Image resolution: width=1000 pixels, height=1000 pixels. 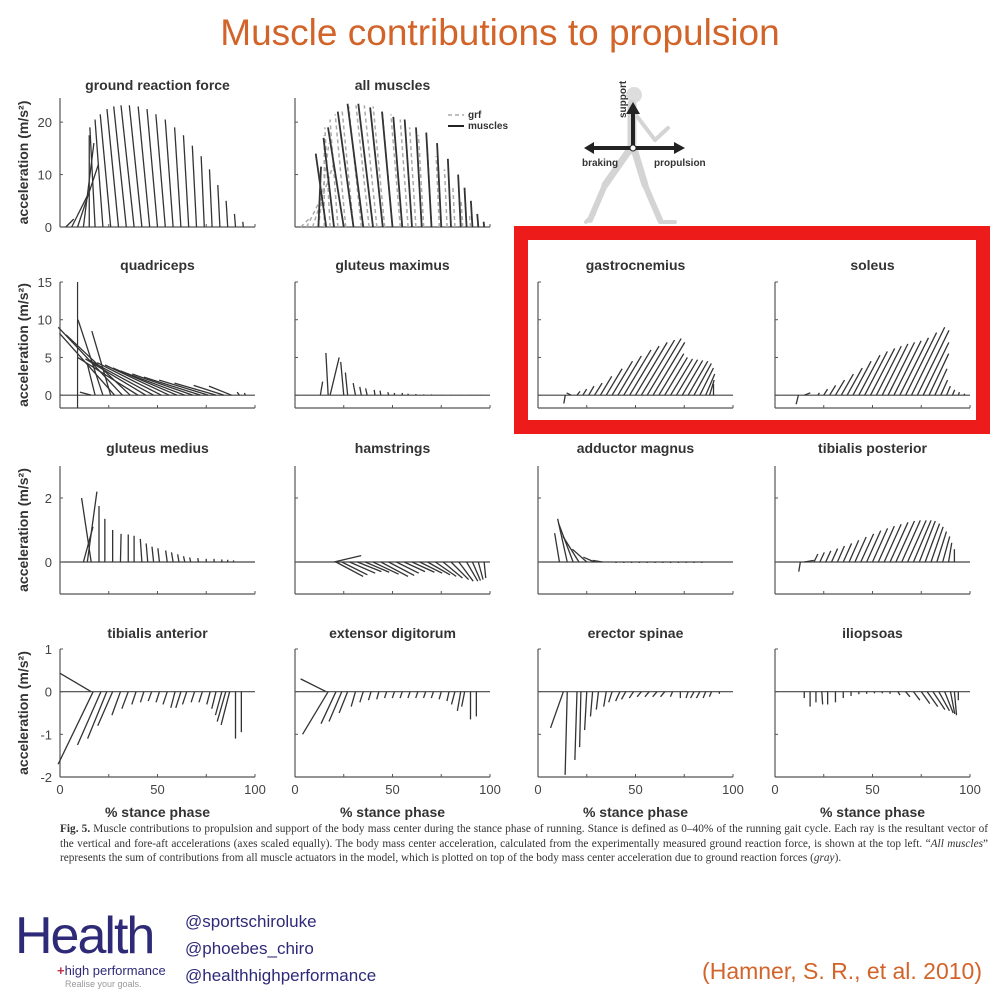 I want to click on panel-title: gastrocnemius, so click(x=636, y=265).